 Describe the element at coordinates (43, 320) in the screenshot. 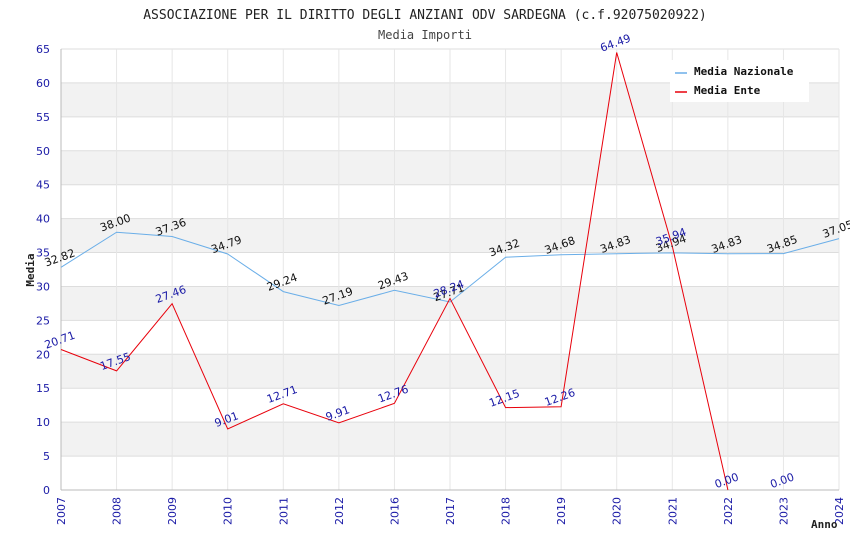

I see `y-tick-label: 25` at that location.